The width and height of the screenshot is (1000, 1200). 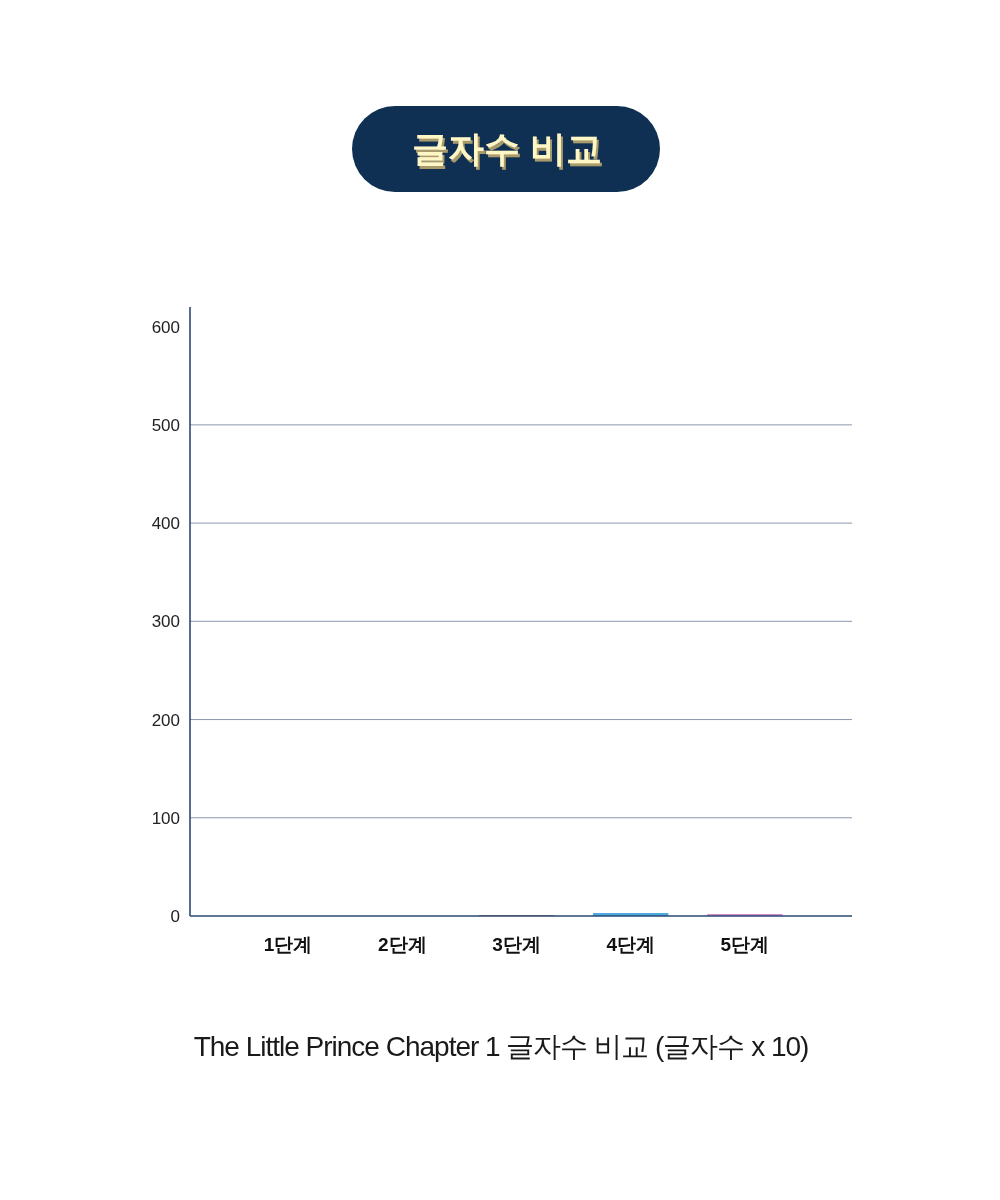 What do you see at coordinates (165, 720) in the screenshot?
I see `y-tick-label: 200` at bounding box center [165, 720].